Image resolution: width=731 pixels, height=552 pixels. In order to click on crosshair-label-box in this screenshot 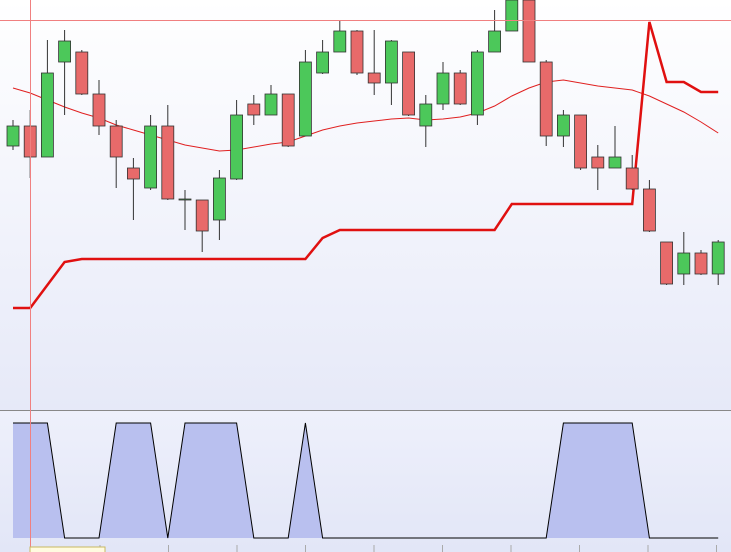, I will do `click(67, 549)`.